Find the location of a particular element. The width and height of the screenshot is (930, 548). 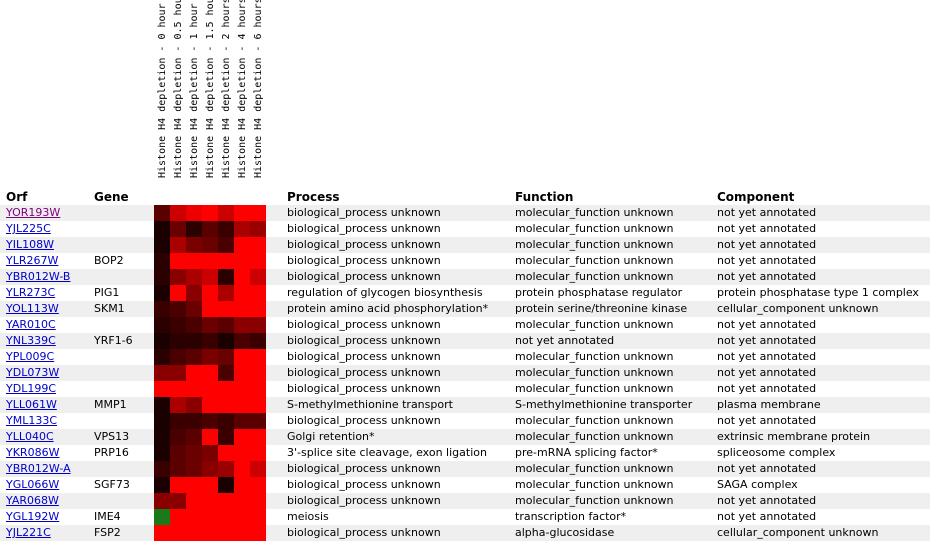

orf-link: YIL108W is located at coordinates (30, 244).